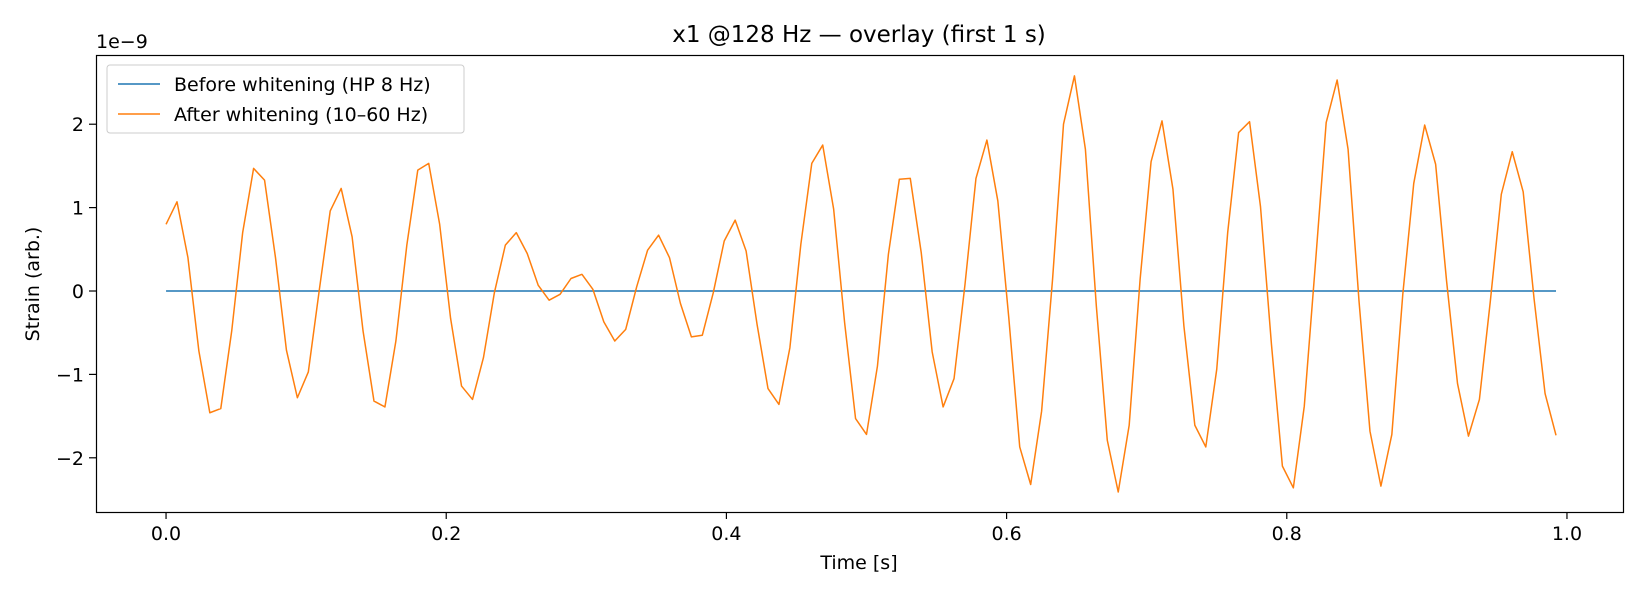  I want to click on y-tick-label: 2, so click(78, 125).